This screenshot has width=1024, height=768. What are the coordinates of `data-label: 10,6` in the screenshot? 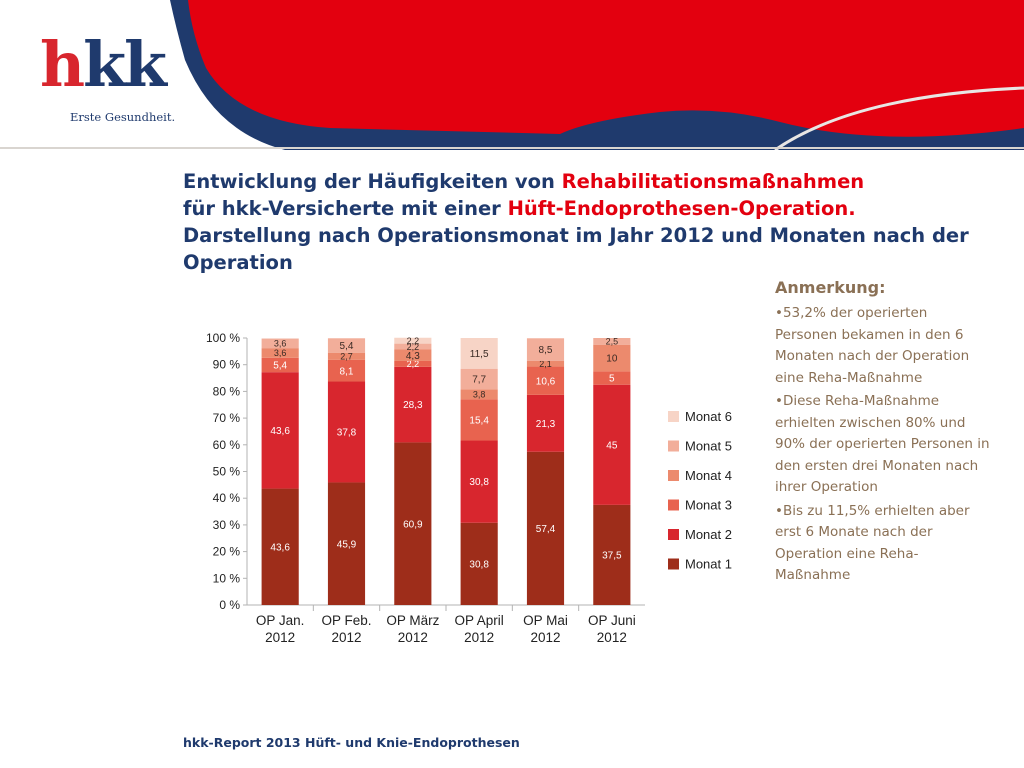 It's located at (546, 381).